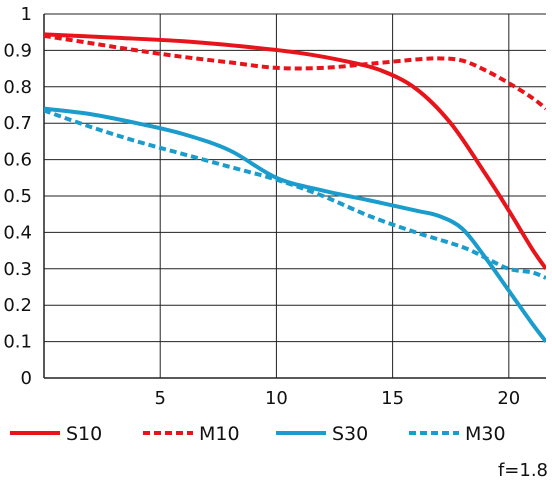 The image size is (552, 484). I want to click on x-axis-ticks: 5 10 15 20, so click(337, 398).